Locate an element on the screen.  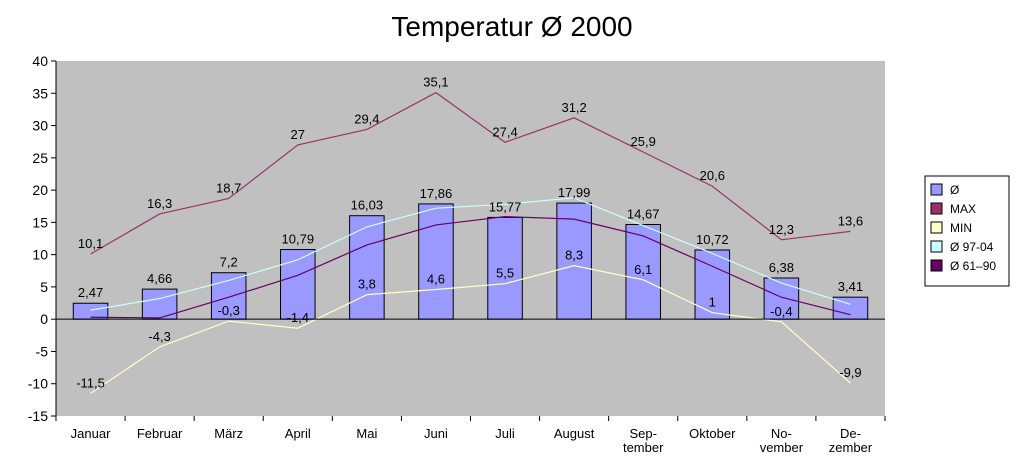
y-tick-label: -5 is located at coordinates (42, 351).